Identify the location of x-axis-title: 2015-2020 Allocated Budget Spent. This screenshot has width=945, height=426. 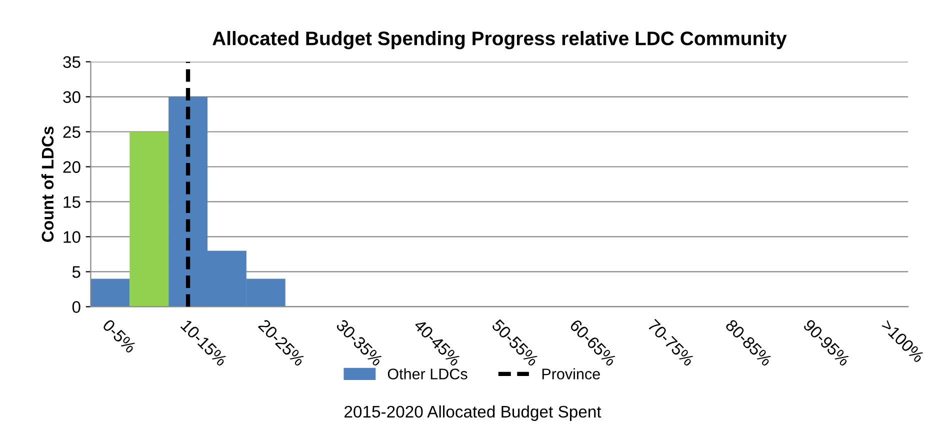
(473, 413).